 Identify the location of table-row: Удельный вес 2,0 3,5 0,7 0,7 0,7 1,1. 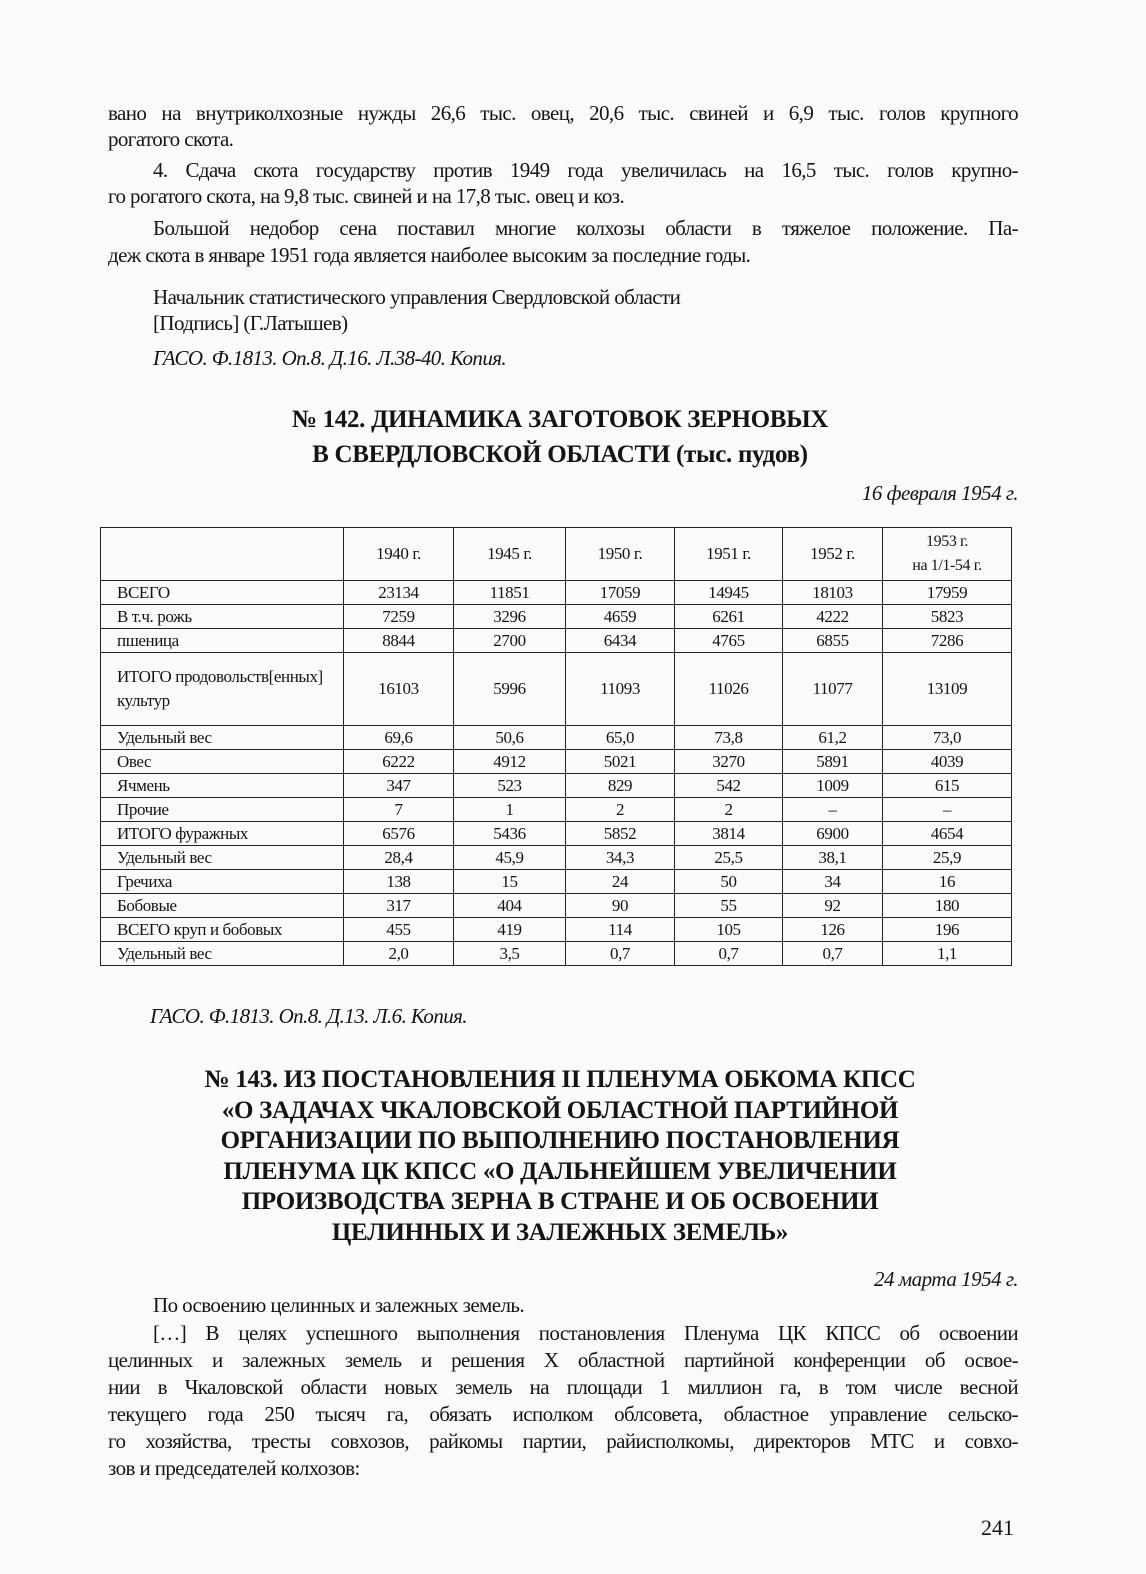
(556, 953).